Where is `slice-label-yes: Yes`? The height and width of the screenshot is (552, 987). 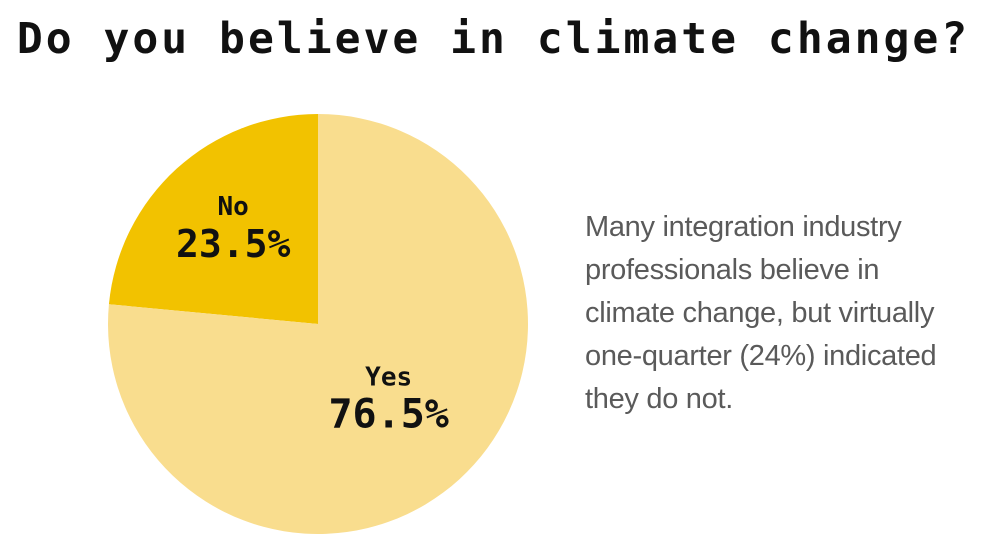 slice-label-yes: Yes is located at coordinates (388, 378).